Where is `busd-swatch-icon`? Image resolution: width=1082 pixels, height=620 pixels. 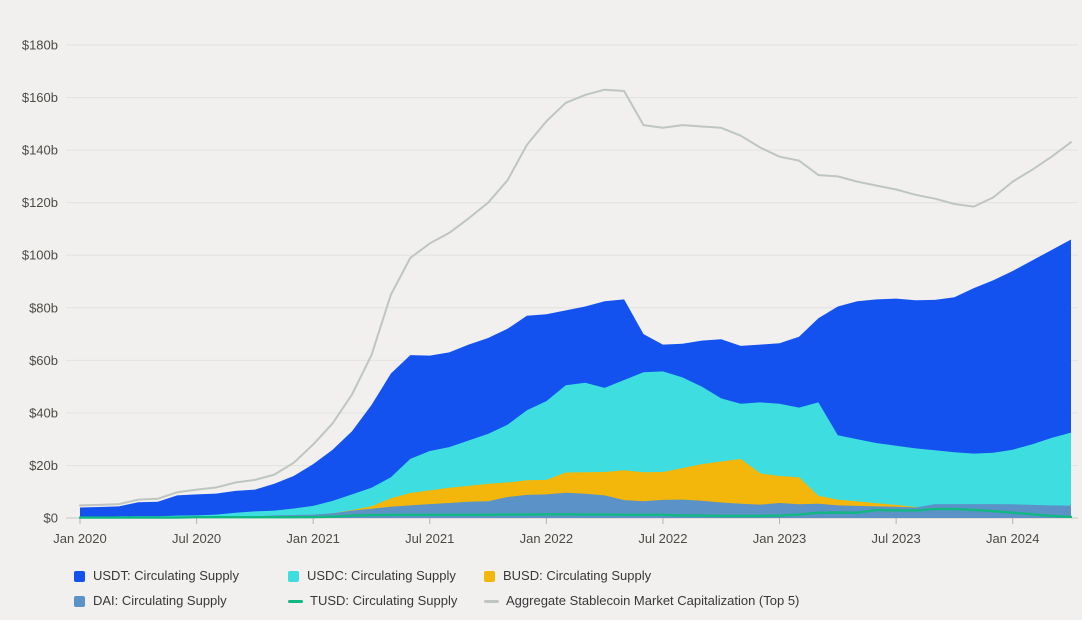
busd-swatch-icon is located at coordinates (489, 576).